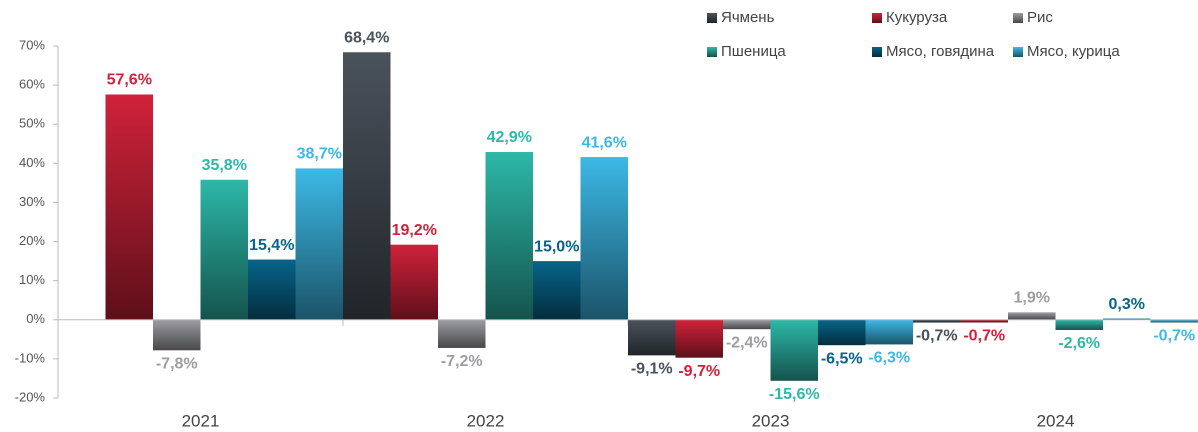 The width and height of the screenshot is (1198, 432). What do you see at coordinates (32, 240) in the screenshot?
I see `y-tick-label: 20%` at bounding box center [32, 240].